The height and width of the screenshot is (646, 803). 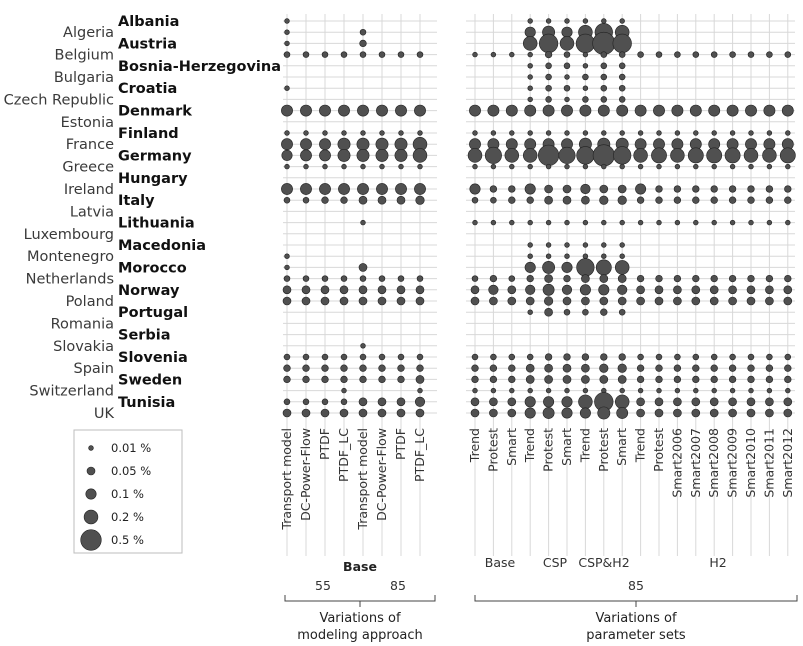 What do you see at coordinates (131, 471) in the screenshot?
I see `legend-label-1: 0.05 %` at bounding box center [131, 471].